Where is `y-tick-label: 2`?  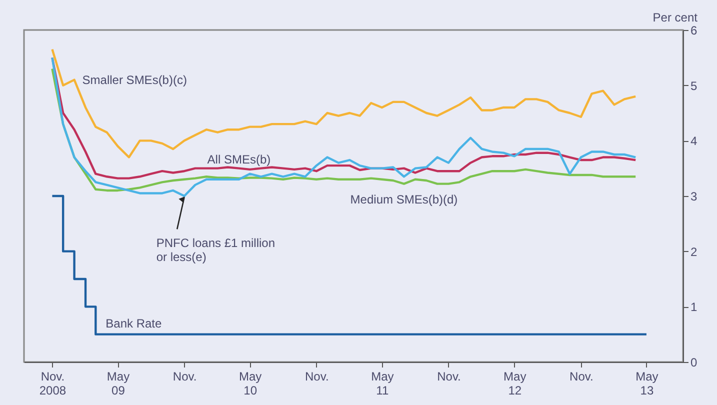
y-tick-label: 2 is located at coordinates (694, 251).